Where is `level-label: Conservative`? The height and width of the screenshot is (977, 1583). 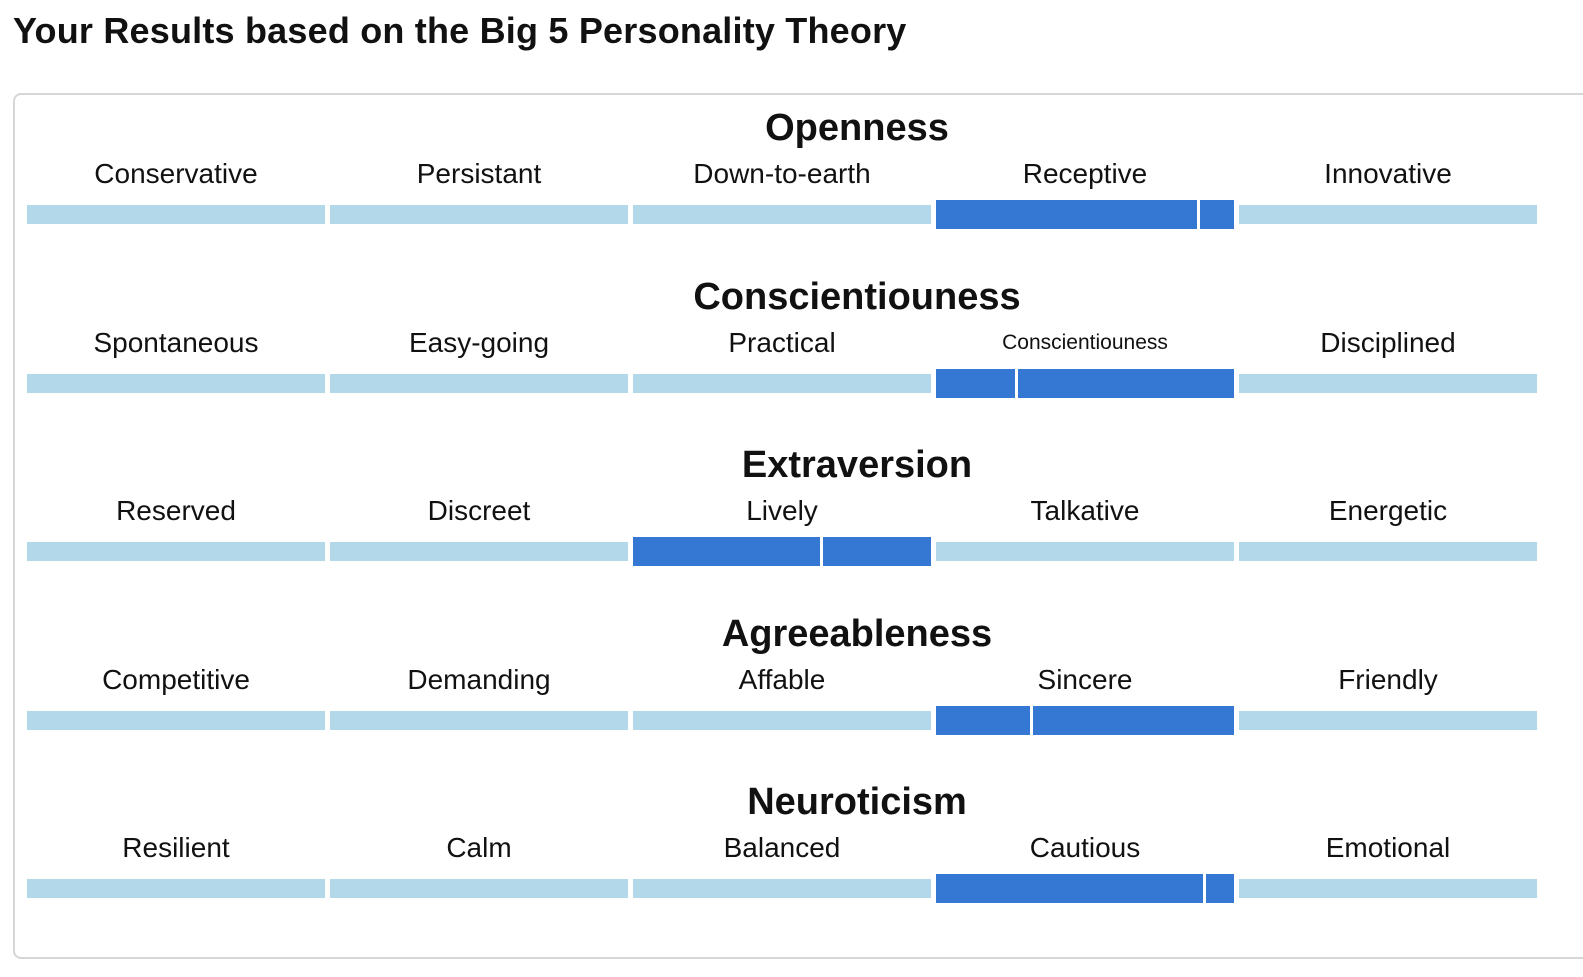
level-label: Conservative is located at coordinates (176, 173).